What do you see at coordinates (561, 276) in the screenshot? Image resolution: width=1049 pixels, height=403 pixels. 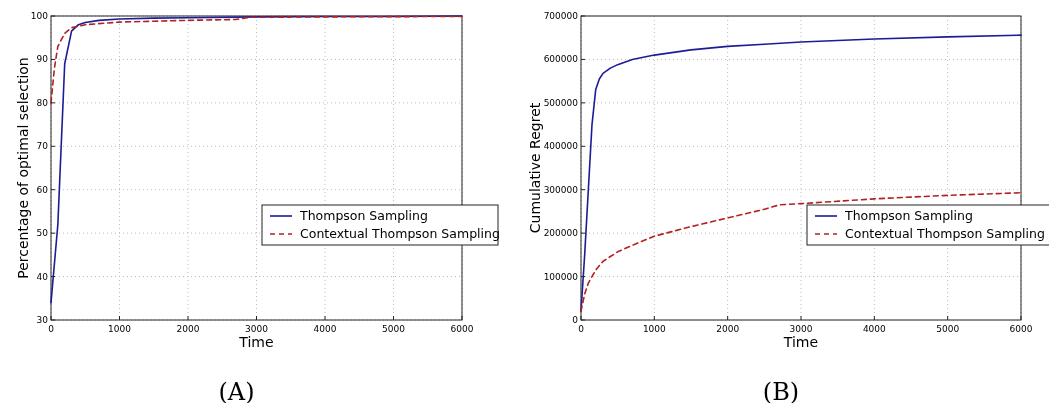 I see `y-tick-label: 100000` at bounding box center [561, 276].